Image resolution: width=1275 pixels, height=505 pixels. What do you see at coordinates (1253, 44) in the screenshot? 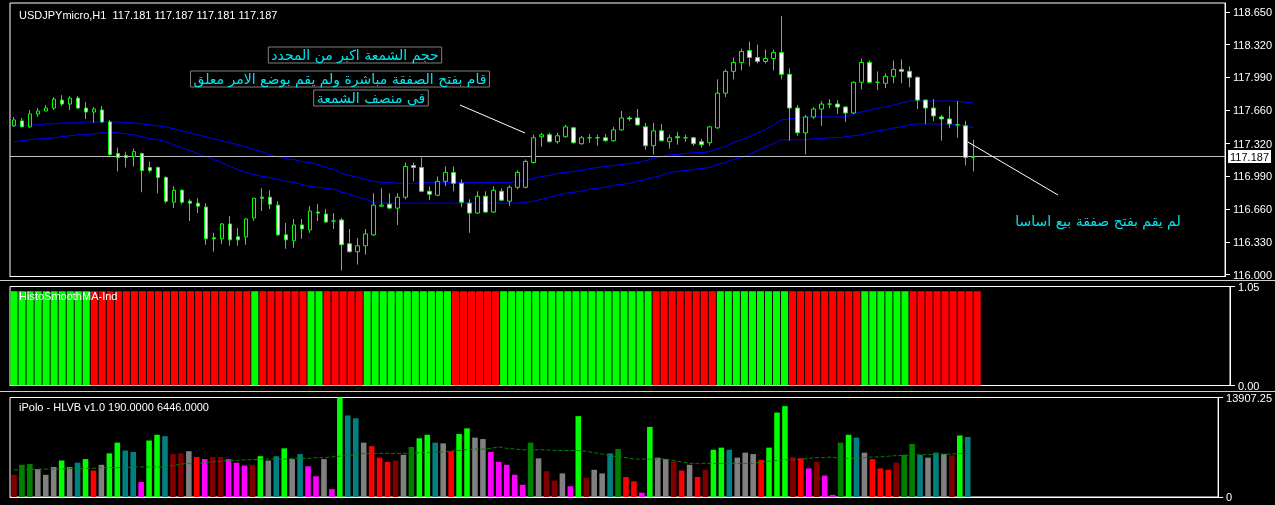
I see `y-tick-label: 118.320` at bounding box center [1253, 44].